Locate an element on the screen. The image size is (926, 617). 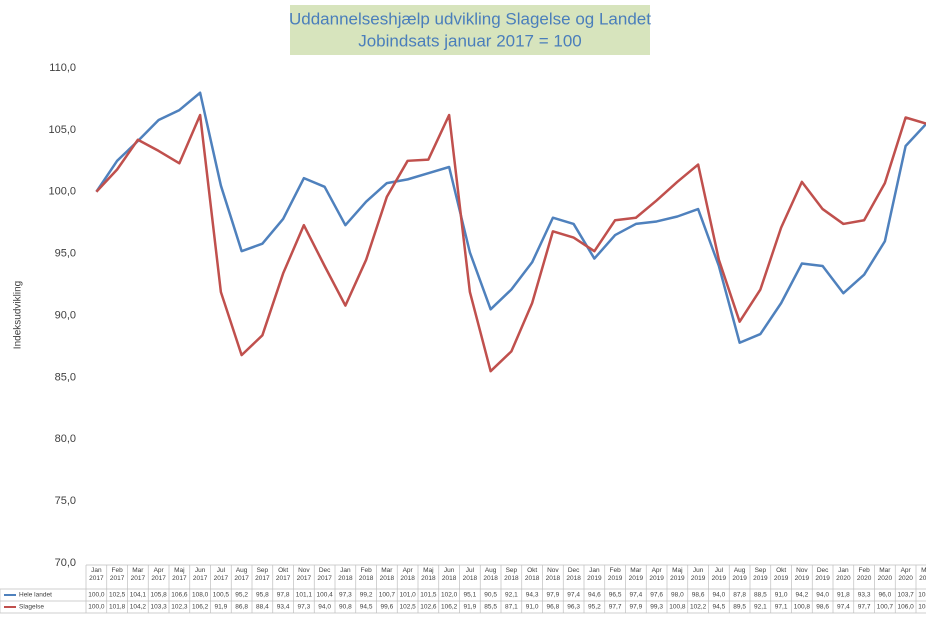
table-value: 101,8 is located at coordinates (117, 607).